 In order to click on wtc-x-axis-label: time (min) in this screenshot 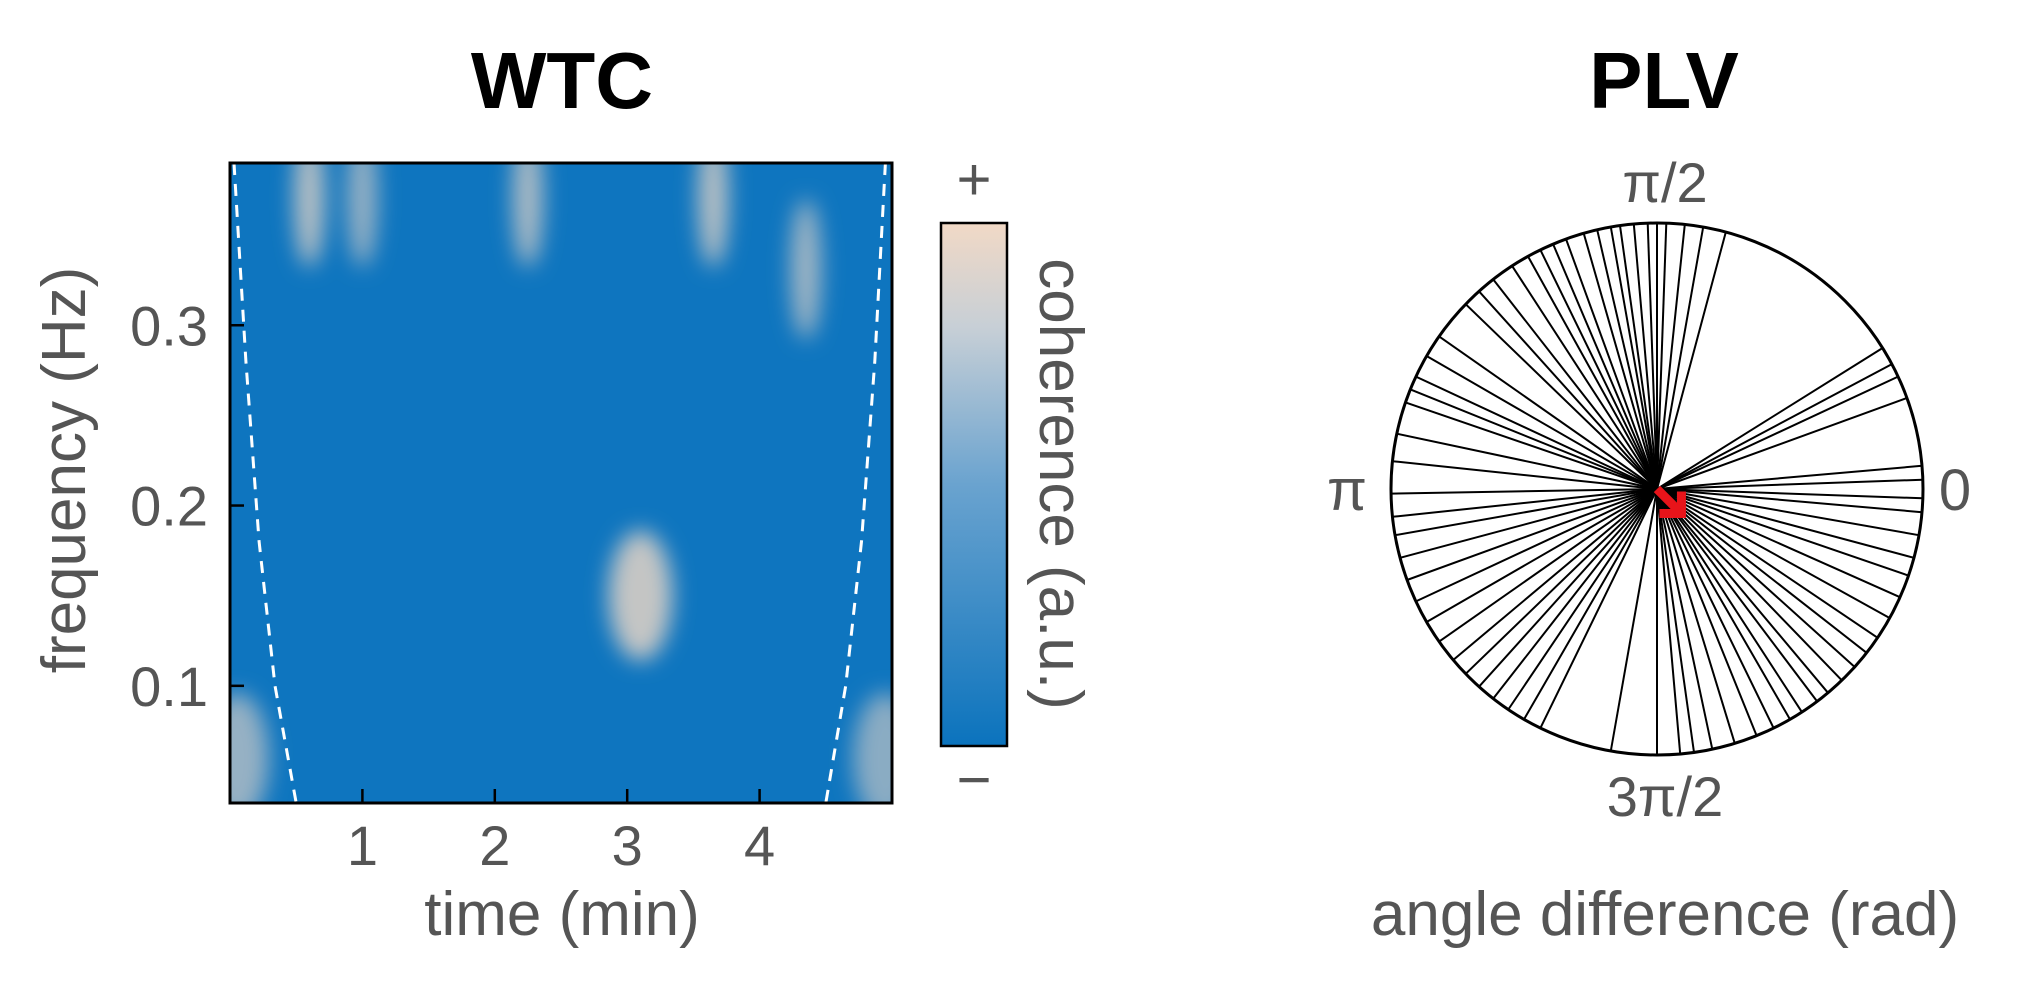, I will do `click(562, 914)`.